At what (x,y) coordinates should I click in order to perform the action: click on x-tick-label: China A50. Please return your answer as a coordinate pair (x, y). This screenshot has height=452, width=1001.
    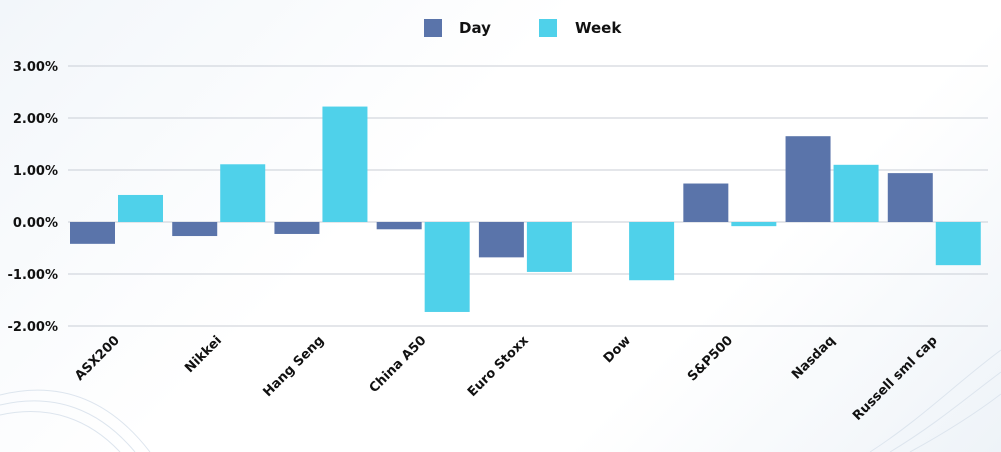
    Looking at the image, I should click on (398, 364).